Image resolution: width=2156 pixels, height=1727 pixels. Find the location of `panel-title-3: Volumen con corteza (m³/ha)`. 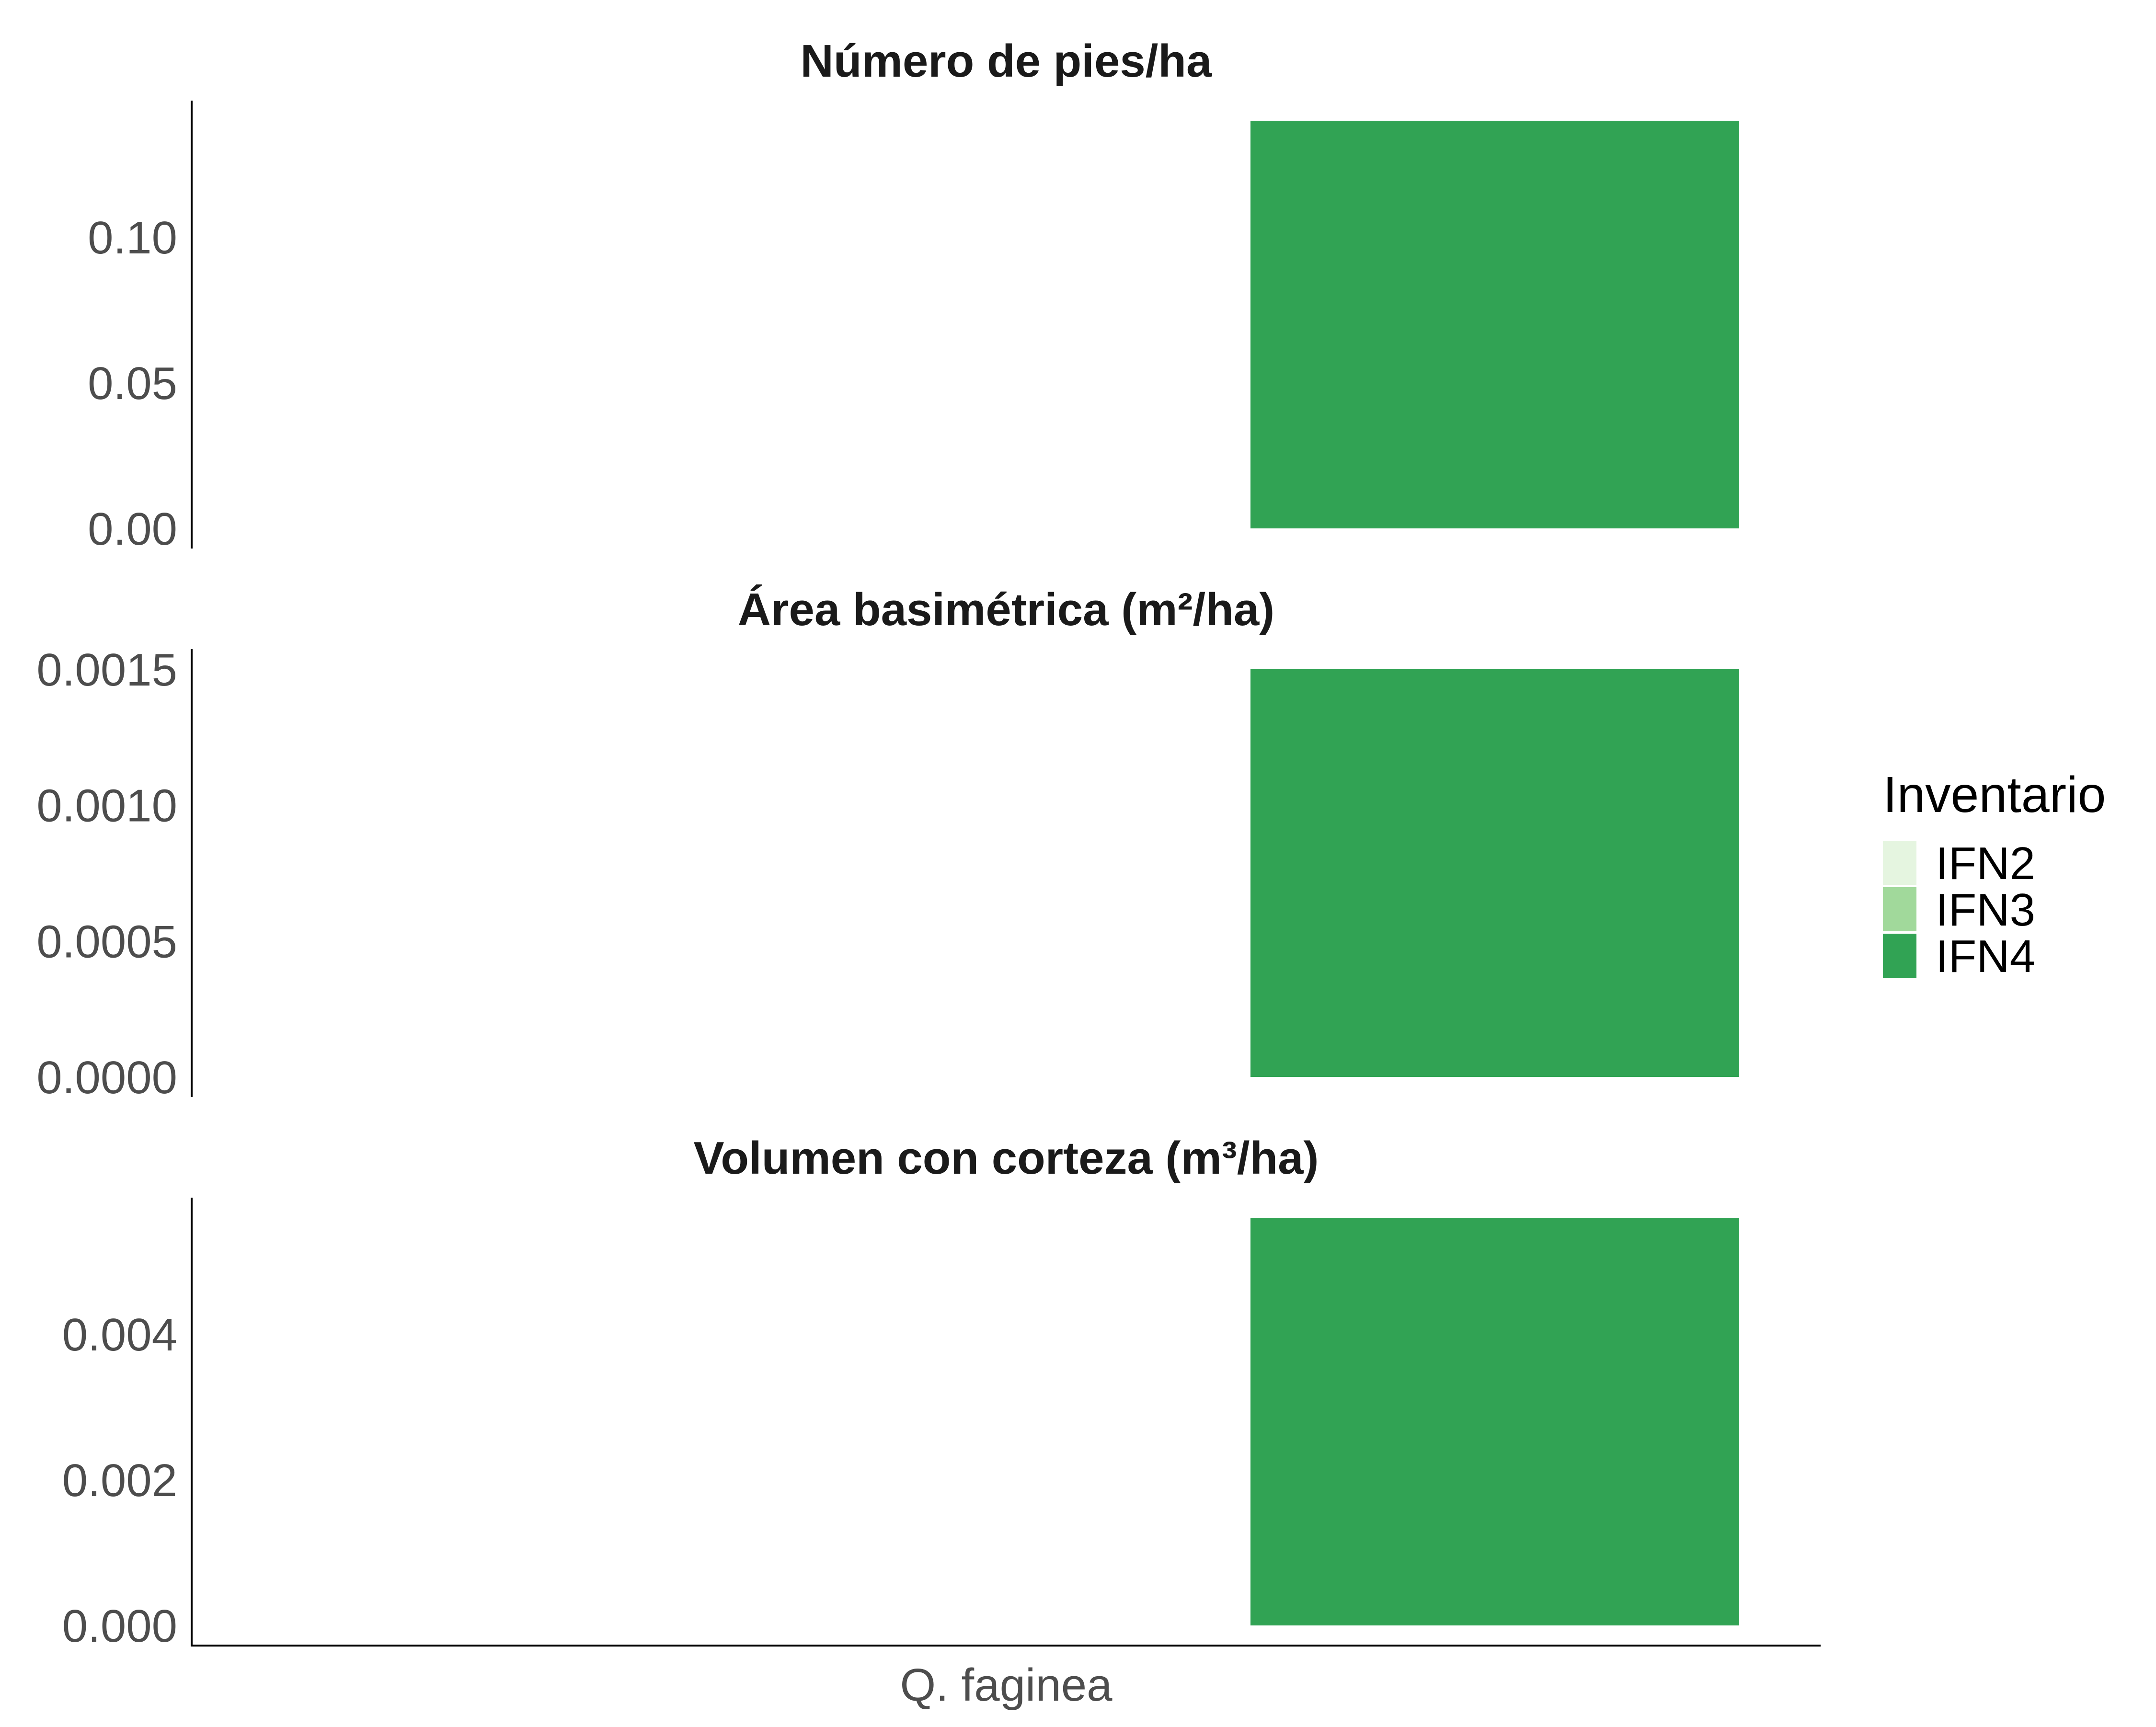

panel-title-3: Volumen con corteza (m³/ha) is located at coordinates (1006, 1158).